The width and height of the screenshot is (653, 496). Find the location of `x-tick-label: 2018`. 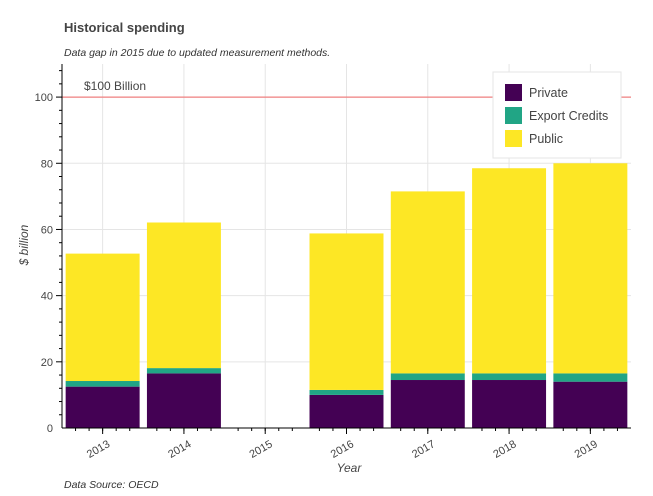

x-tick-label: 2018 is located at coordinates (504, 449).